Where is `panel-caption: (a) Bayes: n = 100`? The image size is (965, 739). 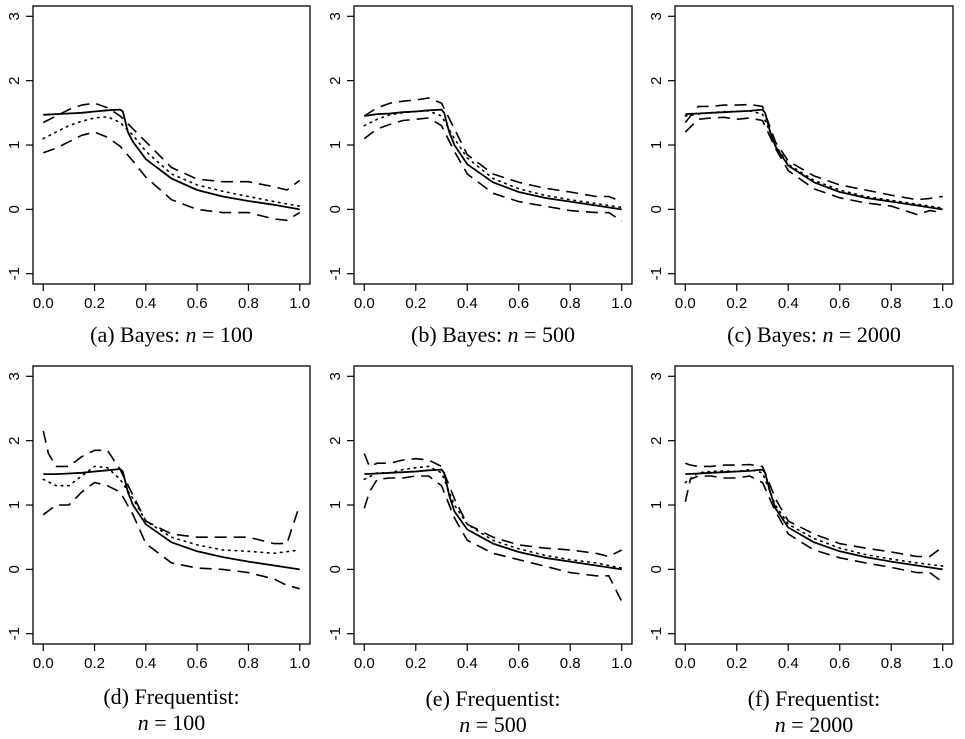
panel-caption: (a) Bayes: n = 100 is located at coordinates (171, 334).